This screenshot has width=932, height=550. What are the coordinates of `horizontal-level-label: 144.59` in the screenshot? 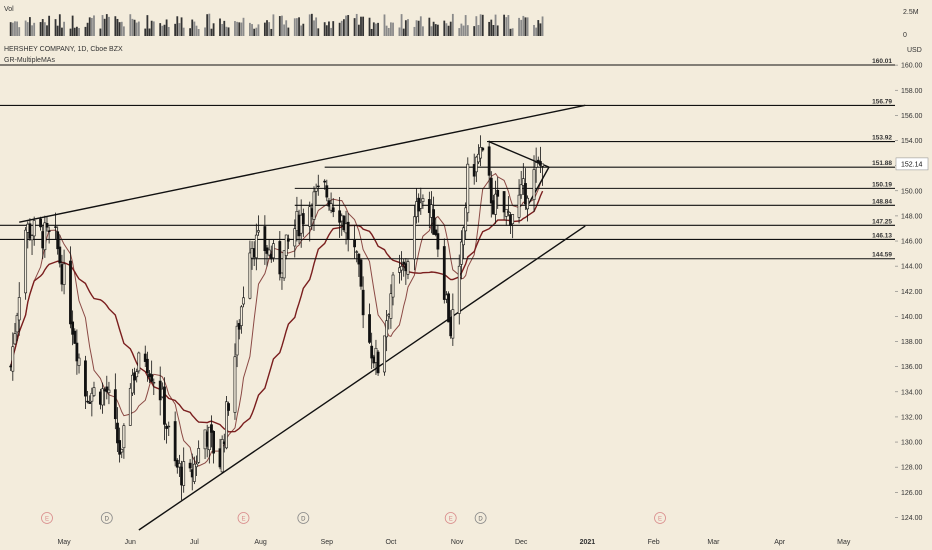 It's located at (882, 255).